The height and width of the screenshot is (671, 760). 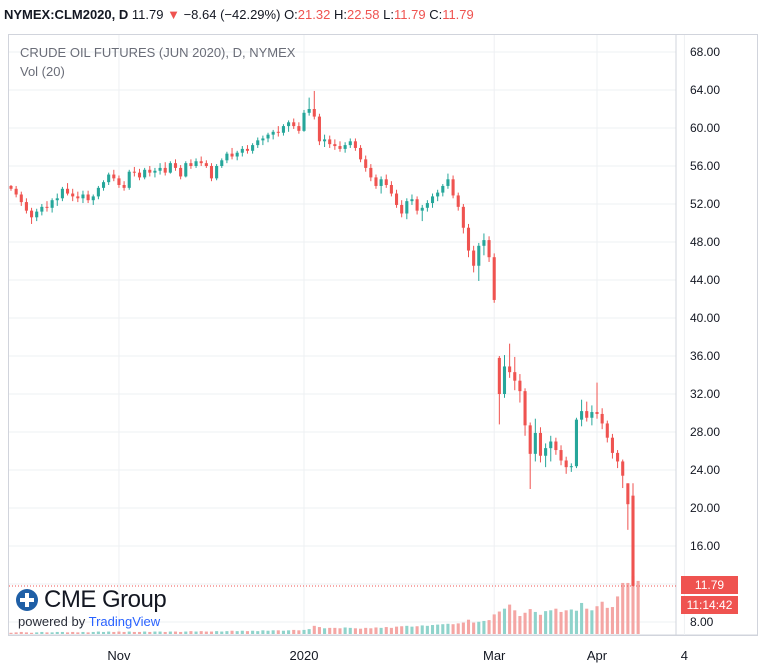 I want to click on tradingview-link: TradingView, so click(x=124, y=621).